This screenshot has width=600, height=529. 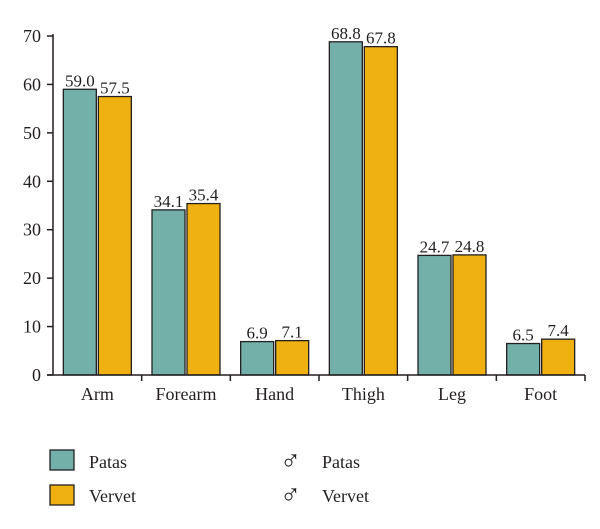 What do you see at coordinates (114, 235) in the screenshot?
I see `bar-vervet-arm` at bounding box center [114, 235].